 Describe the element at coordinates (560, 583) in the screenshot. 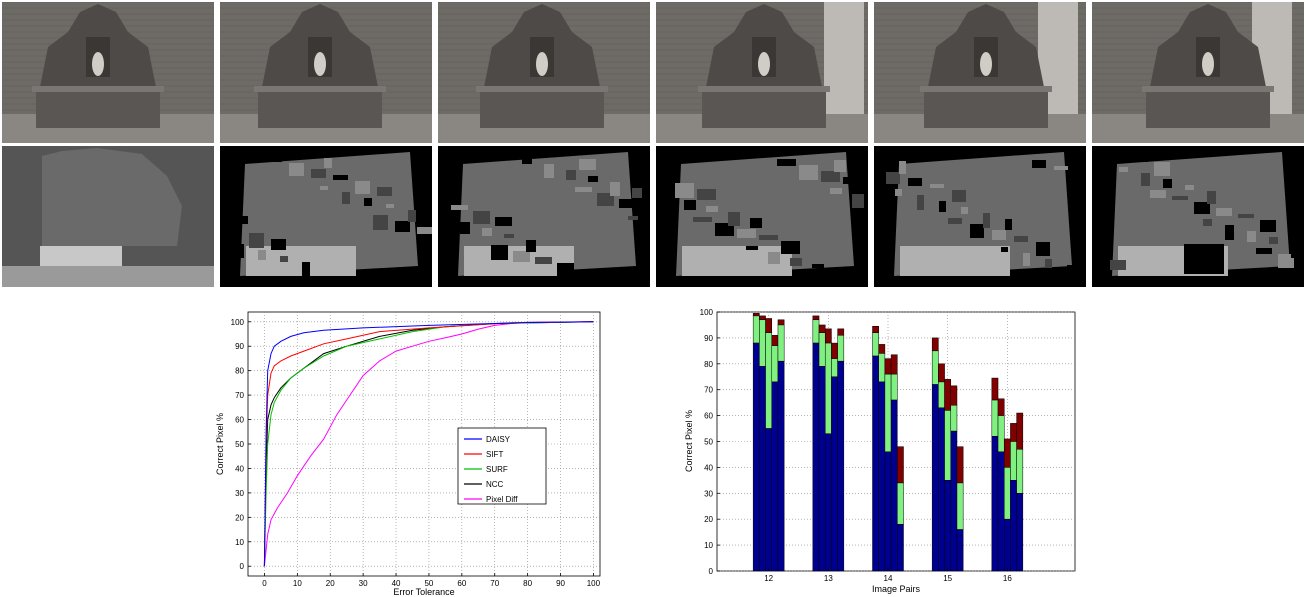

I see `x-tick-label: 90` at that location.